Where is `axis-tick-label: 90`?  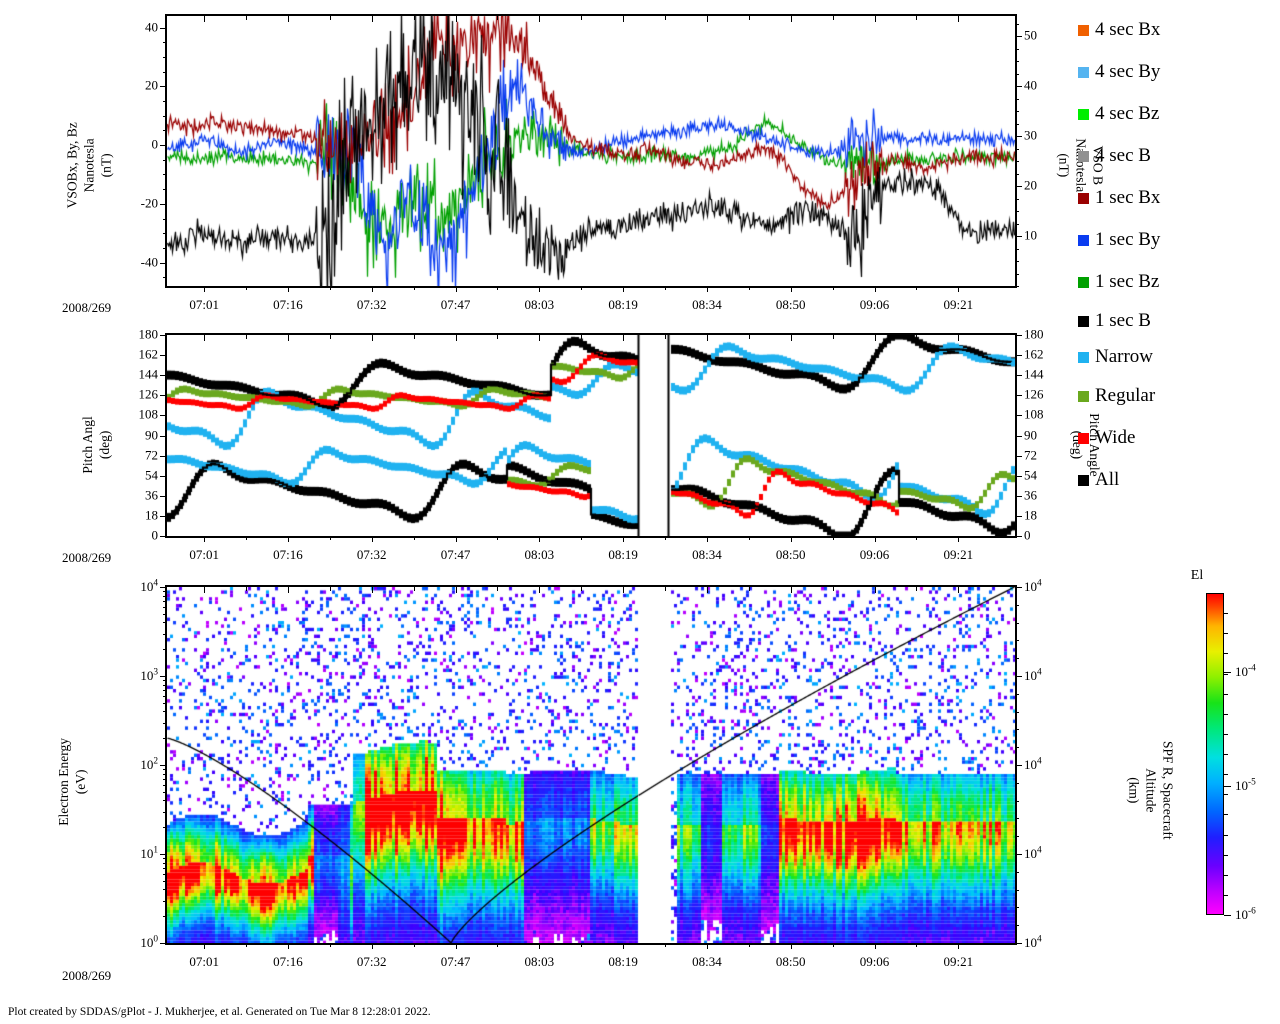 axis-tick-label: 90 is located at coordinates (1030, 435).